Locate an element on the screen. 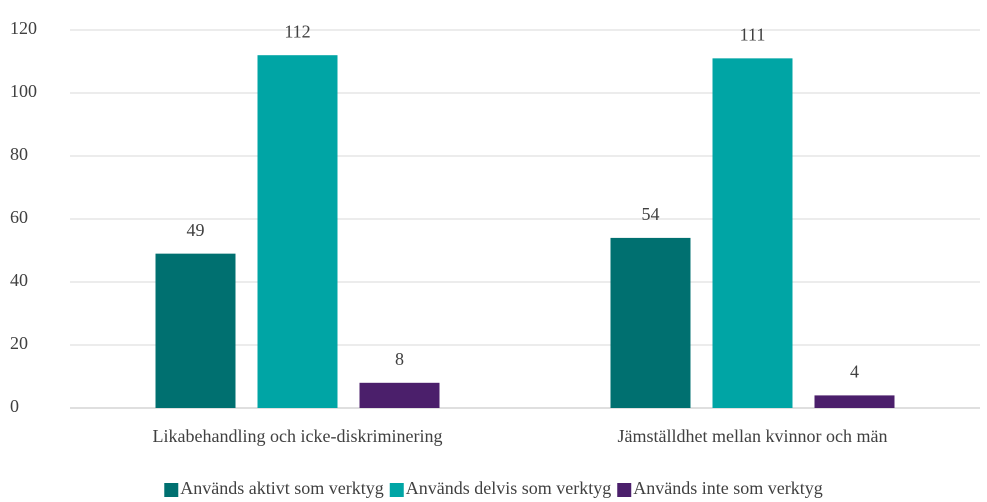  y-tick-label: 0 is located at coordinates (14, 406).